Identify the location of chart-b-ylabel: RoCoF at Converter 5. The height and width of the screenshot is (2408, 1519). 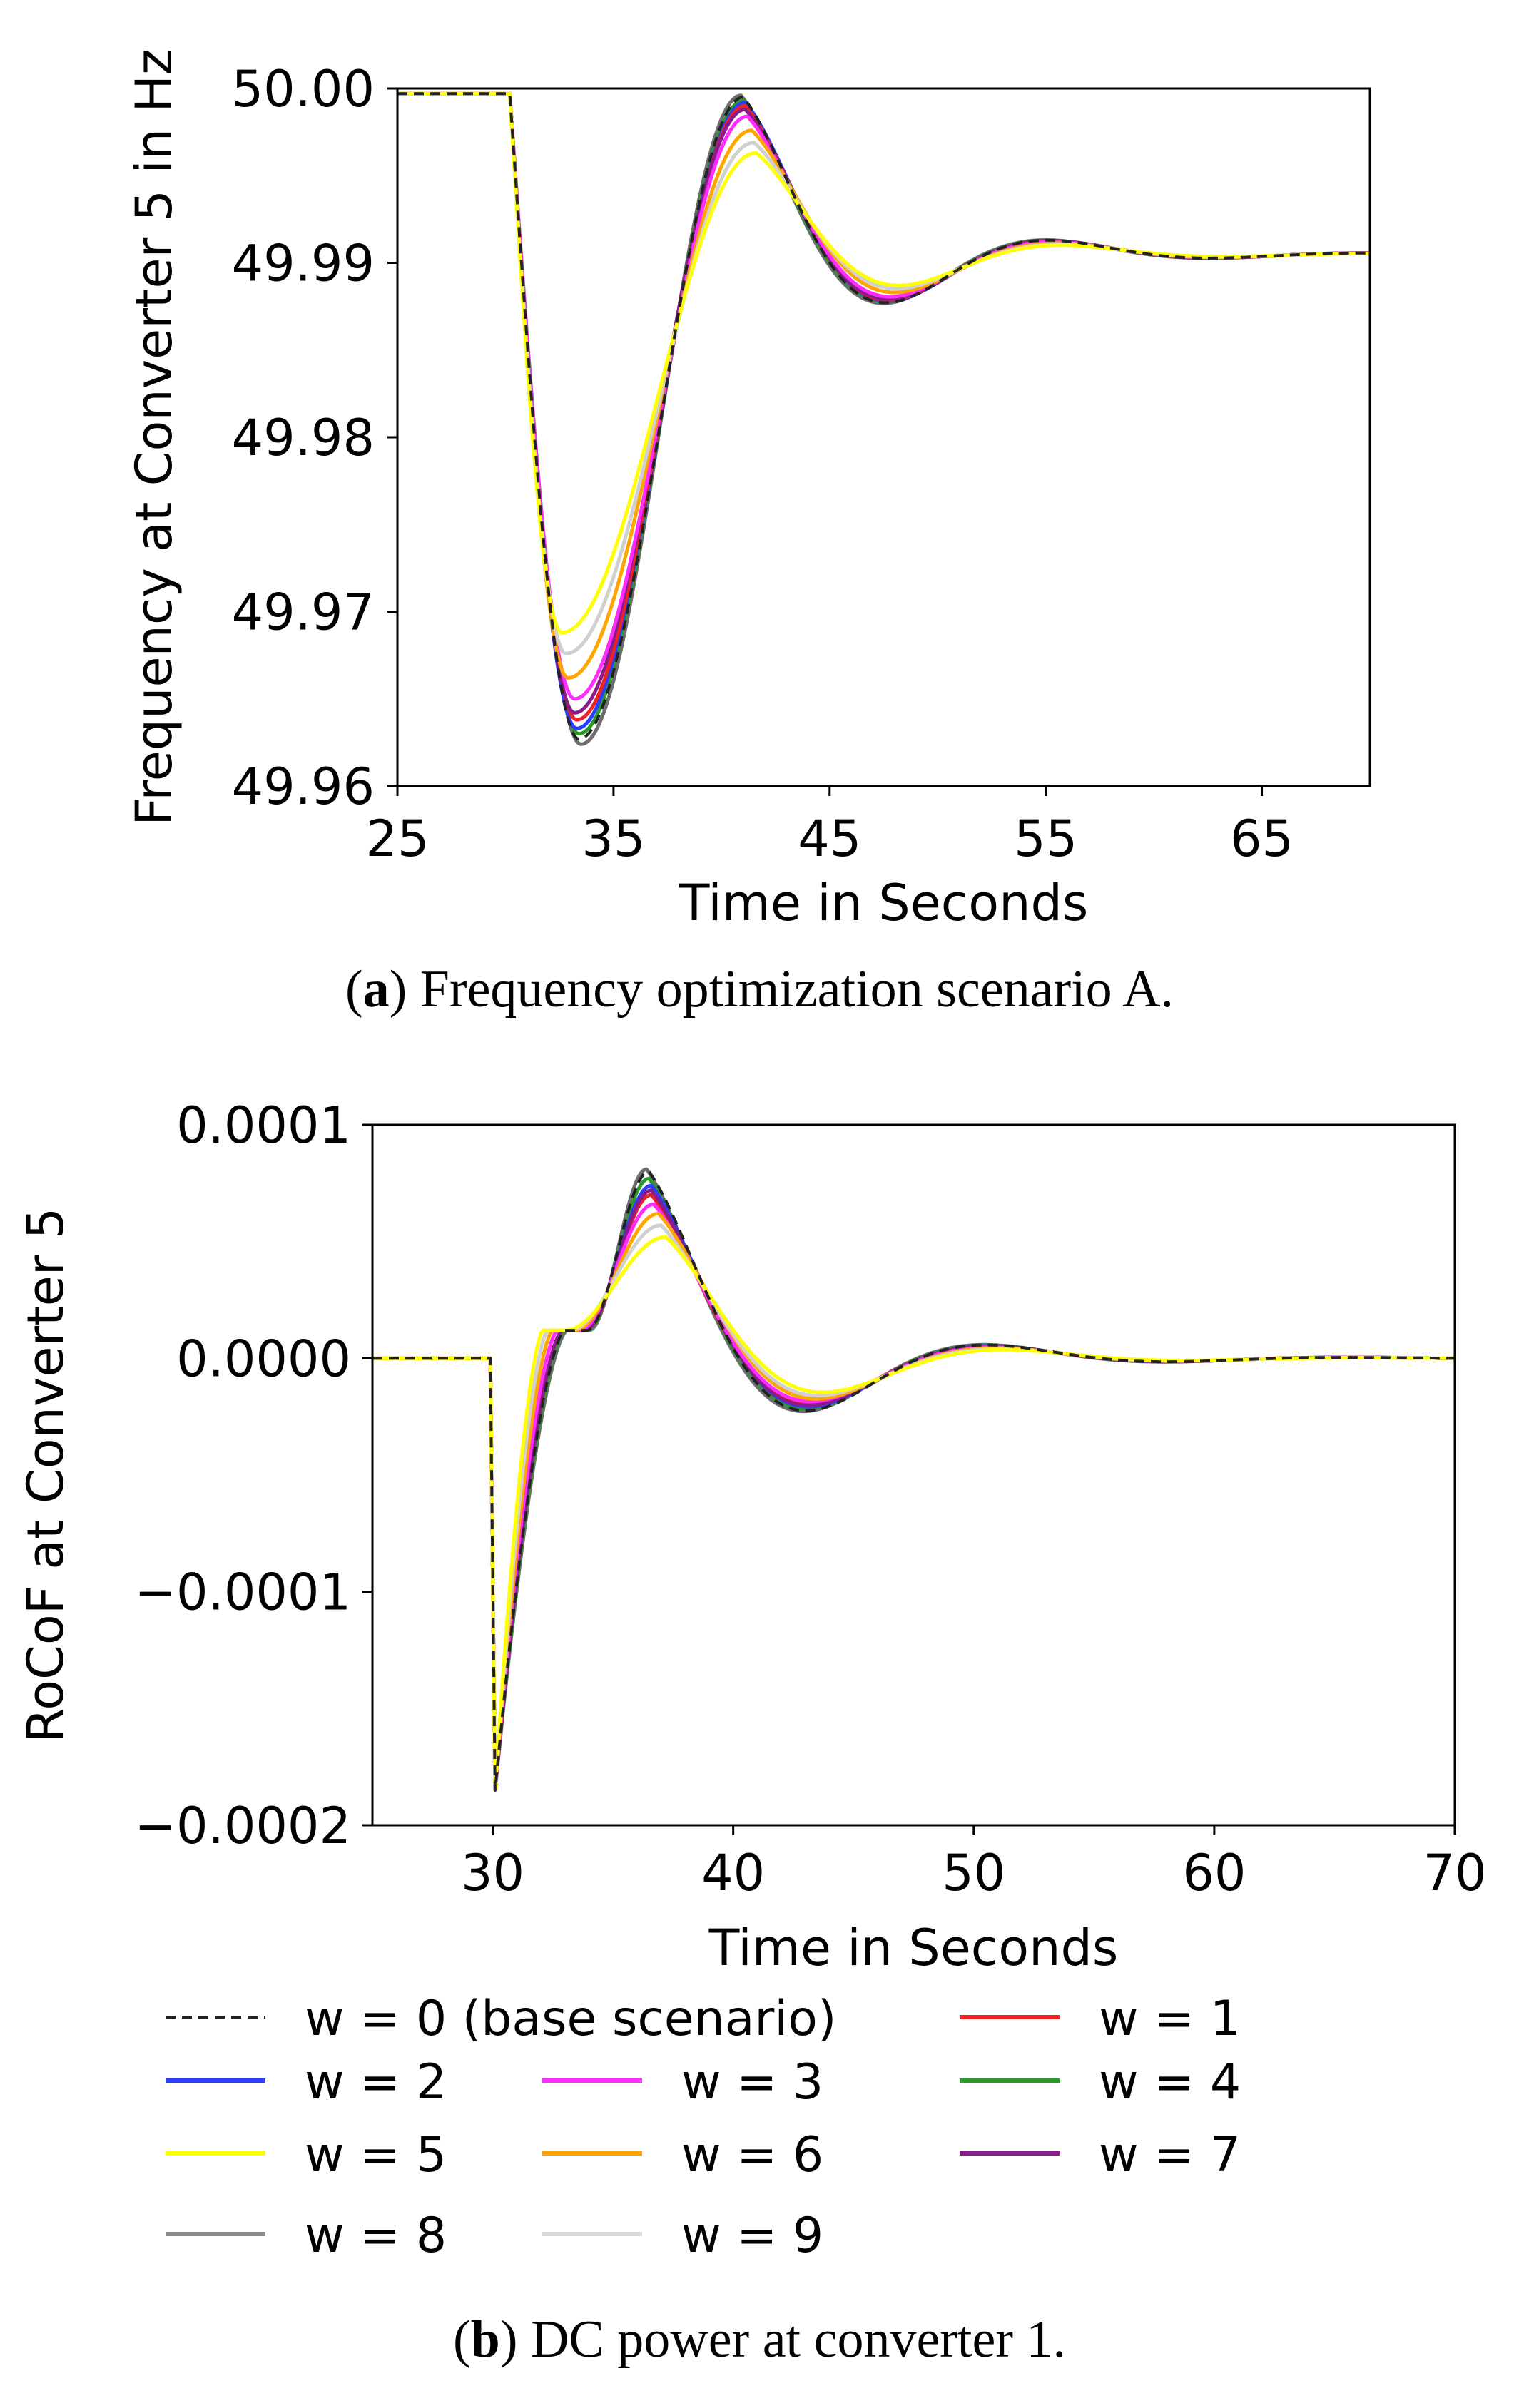
(45, 1475).